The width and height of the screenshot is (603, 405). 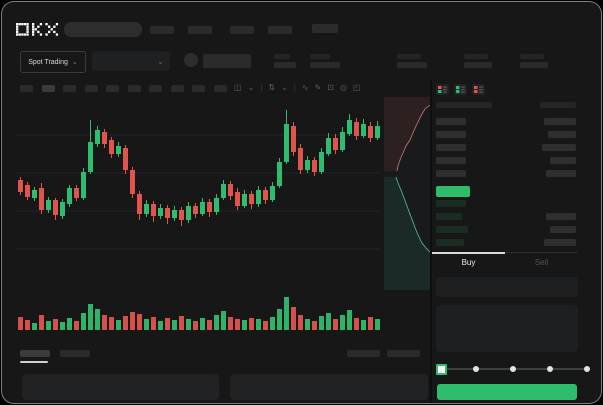 I want to click on chart-toolbar: ◫ ⌄ | ⇅ ⌄ | ∿ ✎ ⊡ ◎ ◰, so click(x=297, y=88).